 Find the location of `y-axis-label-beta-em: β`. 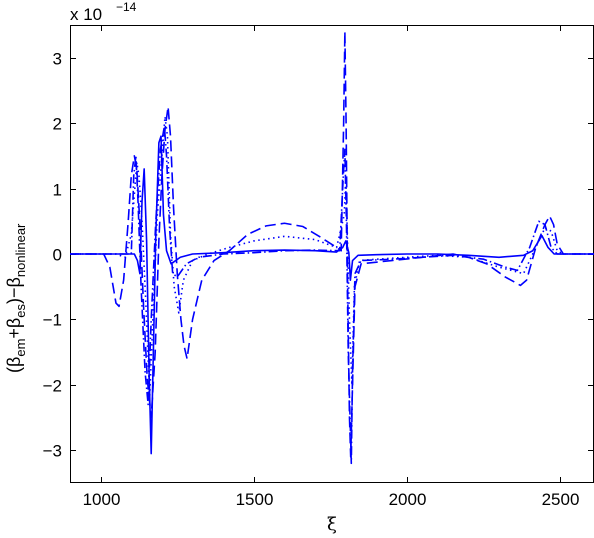

y-axis-label-beta-em: β is located at coordinates (14, 362).